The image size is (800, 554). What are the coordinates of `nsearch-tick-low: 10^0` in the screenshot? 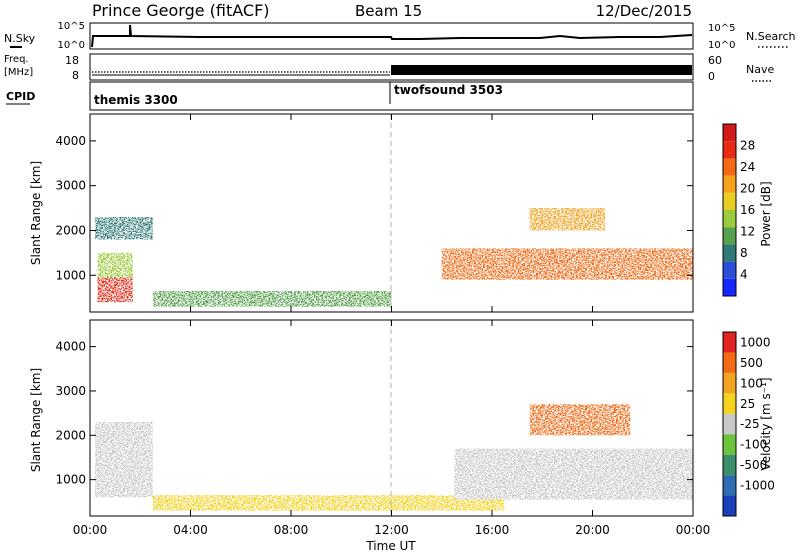 It's located at (721, 45).